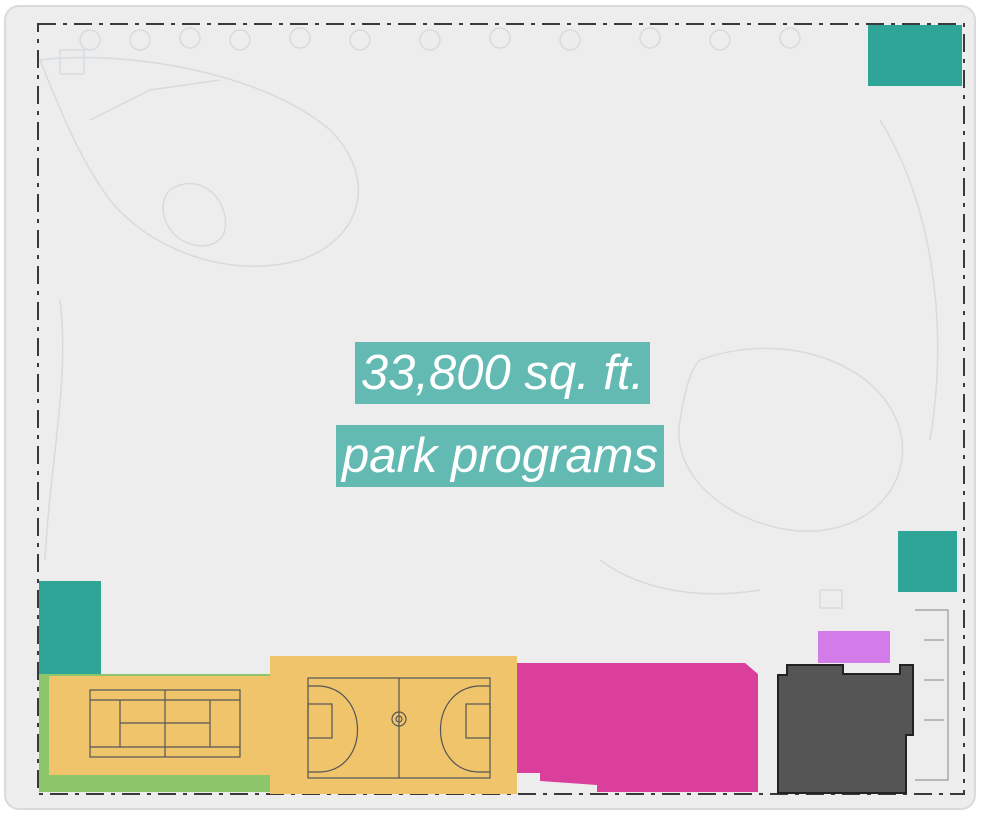 The image size is (982, 816). I want to click on tennis-court-area, so click(163, 725).